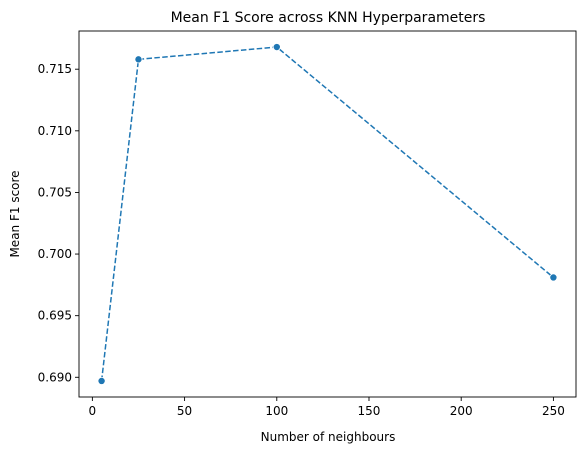 The width and height of the screenshot is (585, 453). What do you see at coordinates (15, 213) in the screenshot?
I see `y-axis-label: Mean F1 score` at bounding box center [15, 213].